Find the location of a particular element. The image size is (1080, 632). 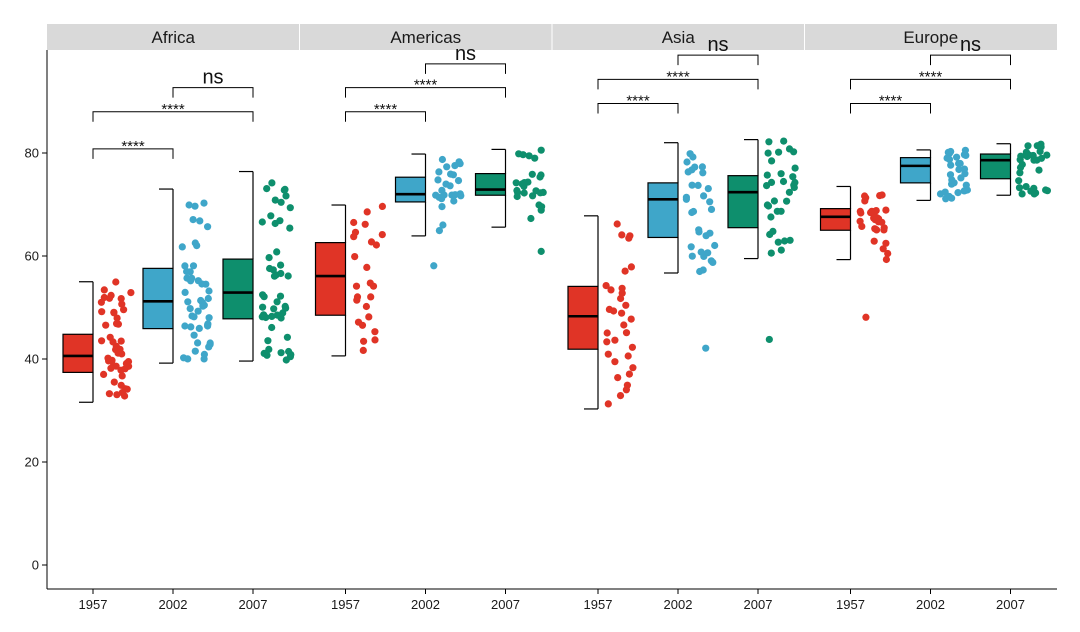

x-tick-label: 1957 is located at coordinates (93, 604).